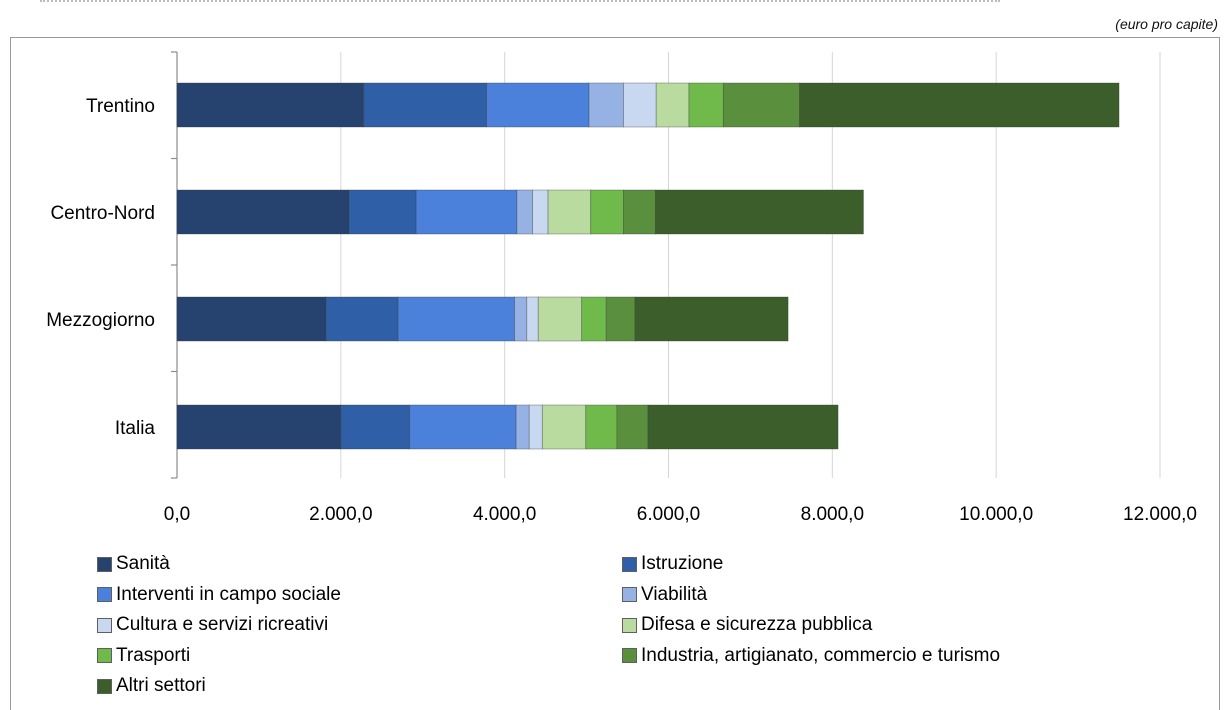  What do you see at coordinates (892, 564) in the screenshot?
I see `legend-item: Istruzione` at bounding box center [892, 564].